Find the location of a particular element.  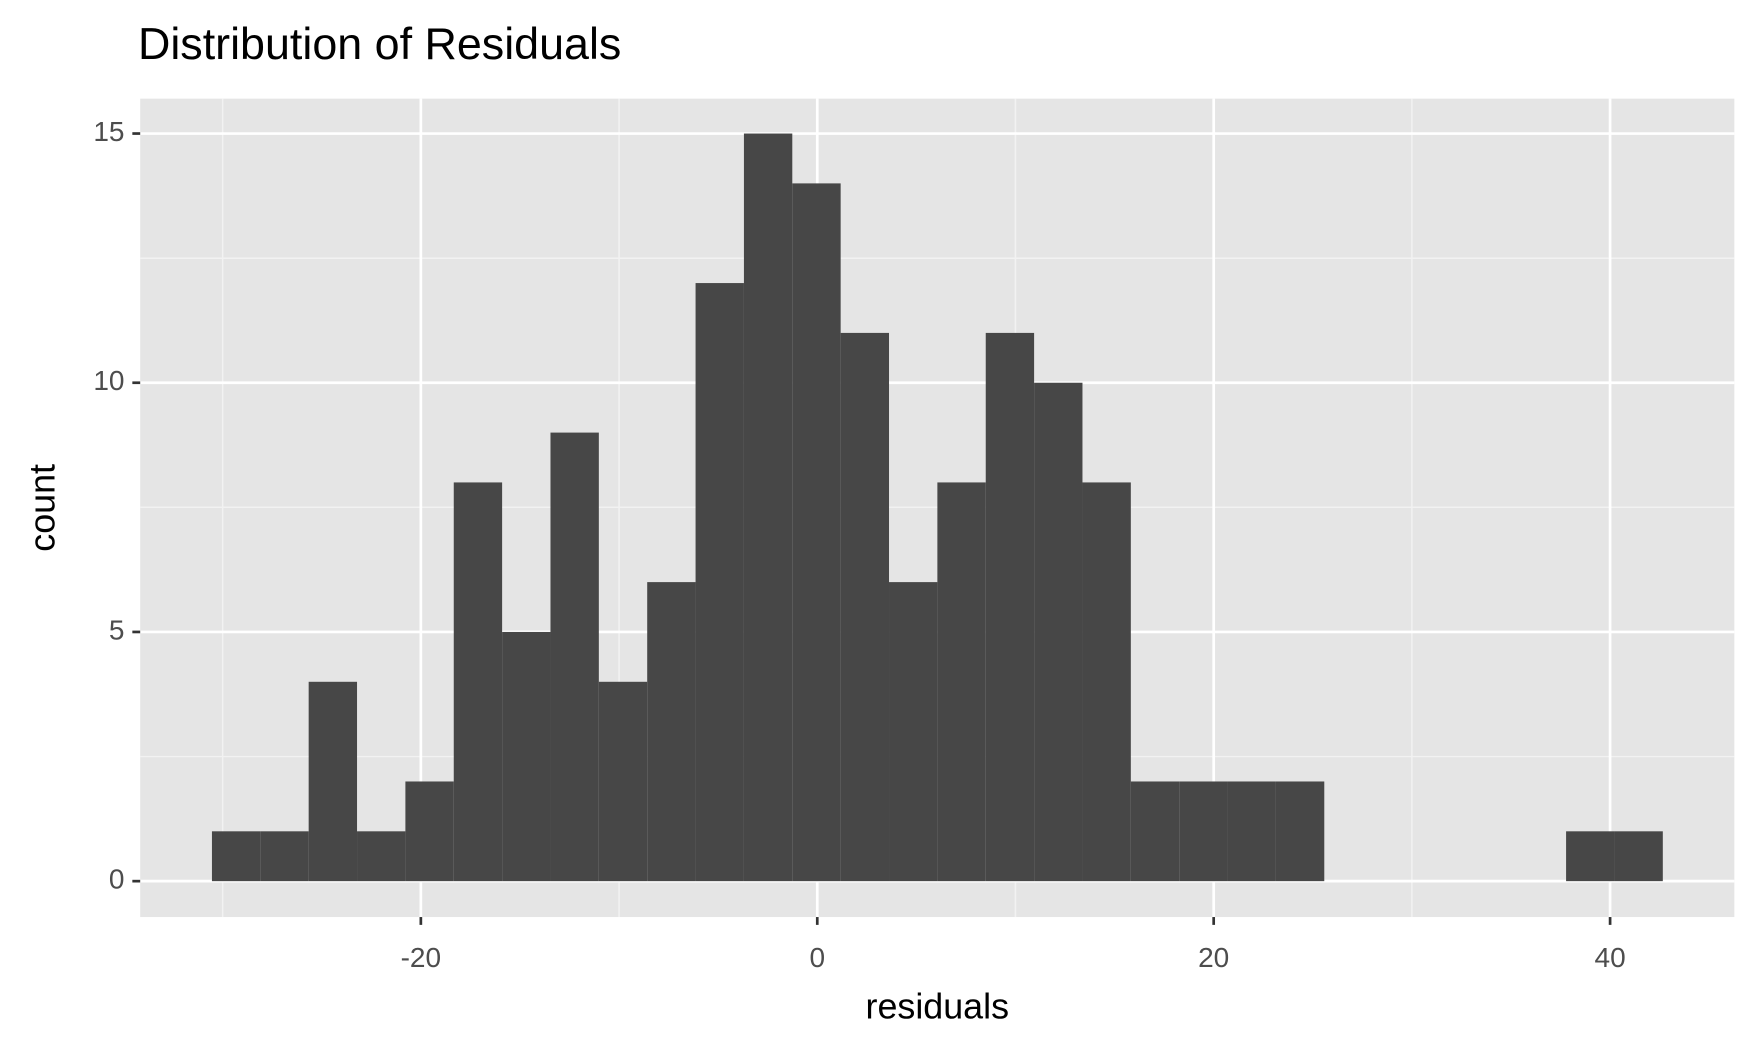

y-tick-label: 15 is located at coordinates (108, 131).